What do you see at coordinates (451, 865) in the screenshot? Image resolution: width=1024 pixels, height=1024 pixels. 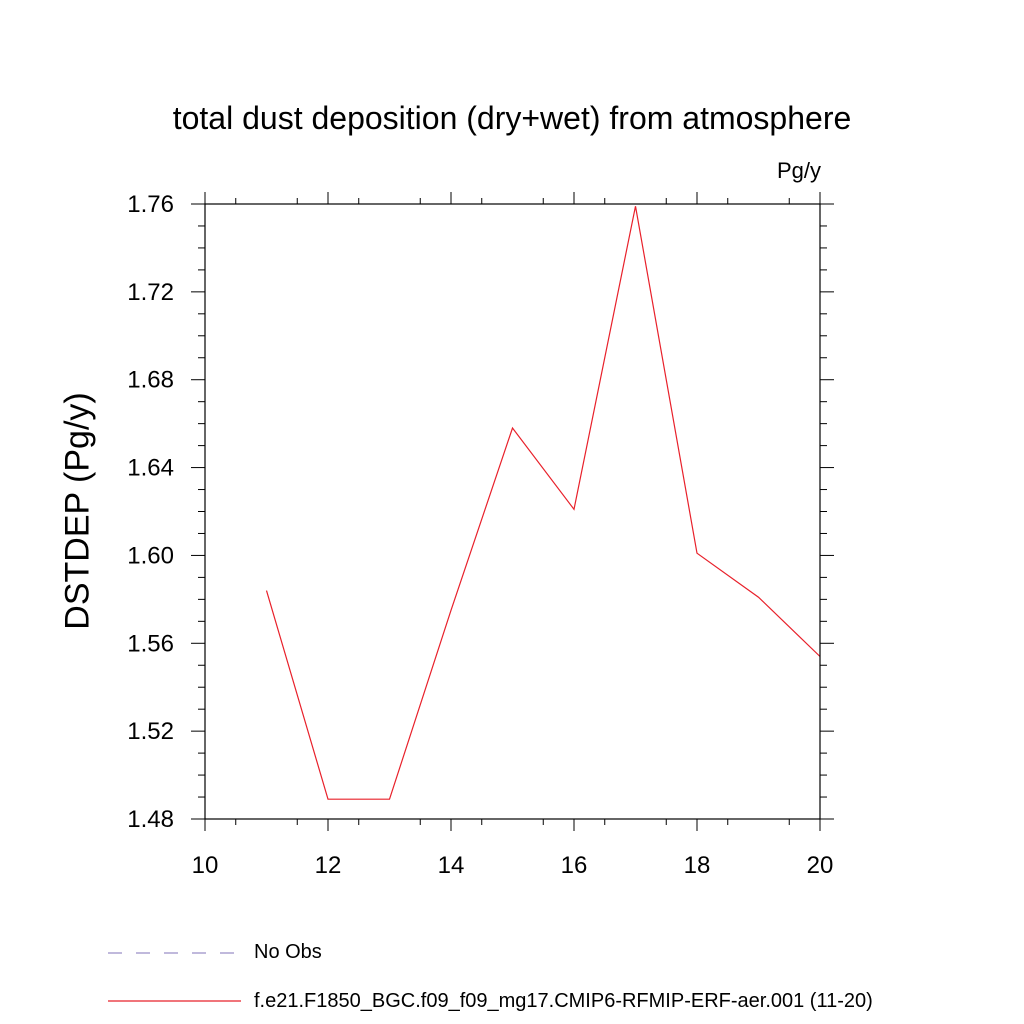 I see `x-tick-label: 14` at bounding box center [451, 865].